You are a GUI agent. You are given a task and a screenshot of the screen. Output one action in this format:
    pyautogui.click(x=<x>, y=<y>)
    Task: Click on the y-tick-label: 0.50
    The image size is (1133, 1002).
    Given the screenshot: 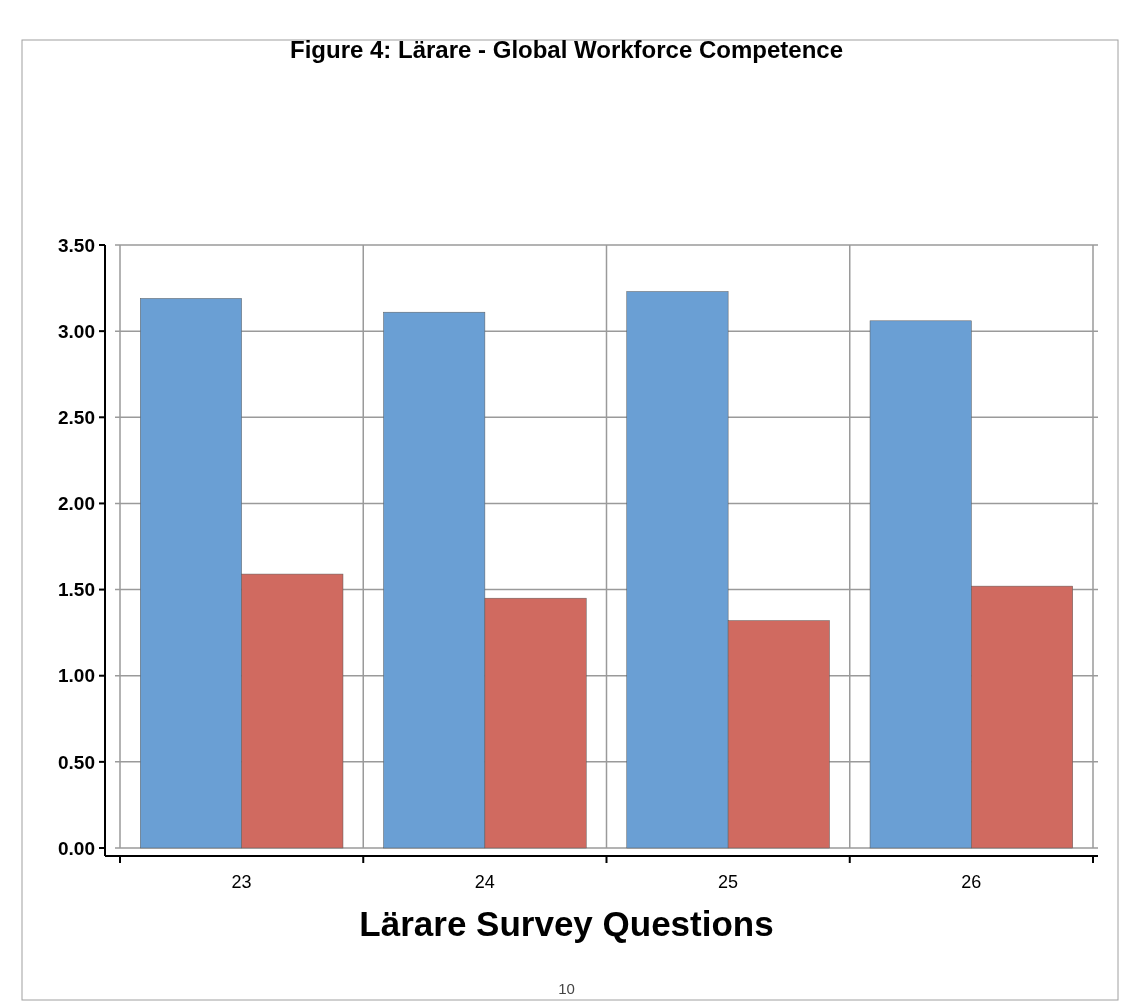 What is the action you would take?
    pyautogui.click(x=76, y=762)
    